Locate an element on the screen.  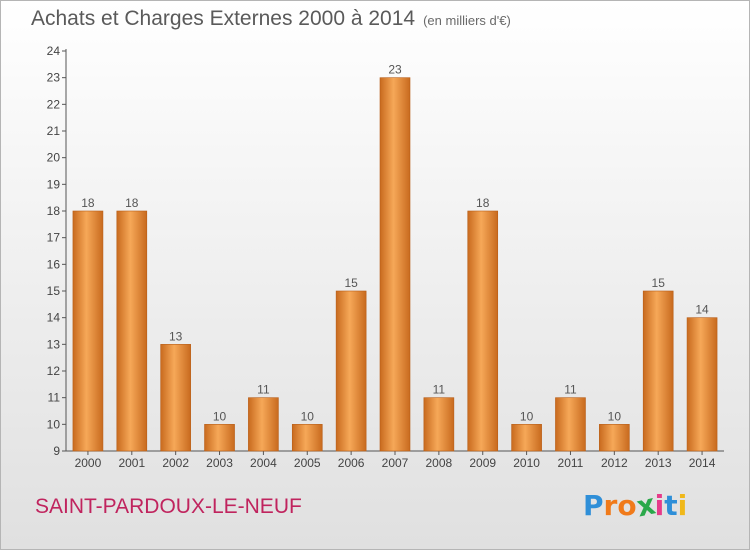
y-tick-label: 23 is located at coordinates (54, 78).